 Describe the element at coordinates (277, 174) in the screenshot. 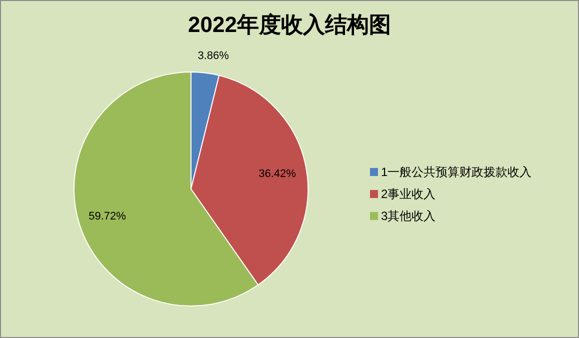

I see `data-label: 36.42%` at that location.